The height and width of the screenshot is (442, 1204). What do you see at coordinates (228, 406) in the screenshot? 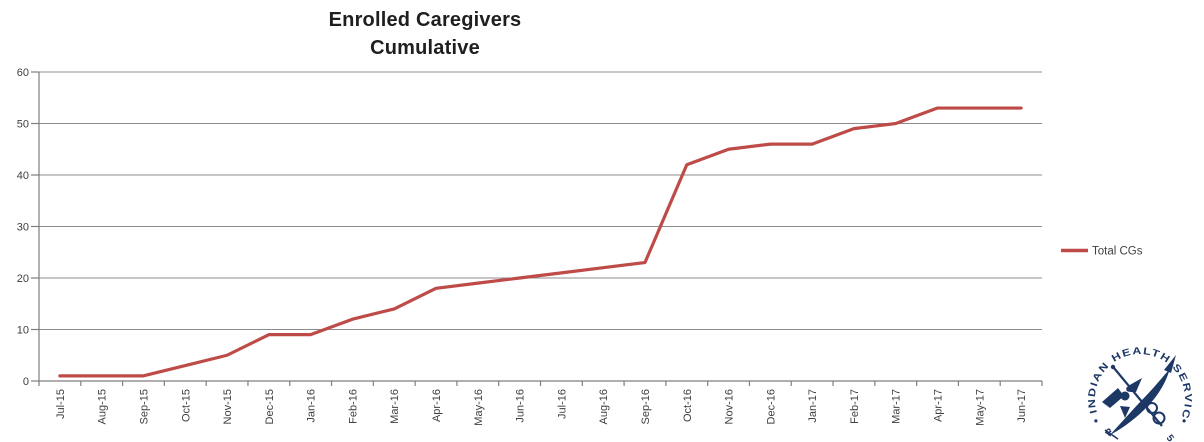
I see `x-tick-label: Nov-15` at bounding box center [228, 406].